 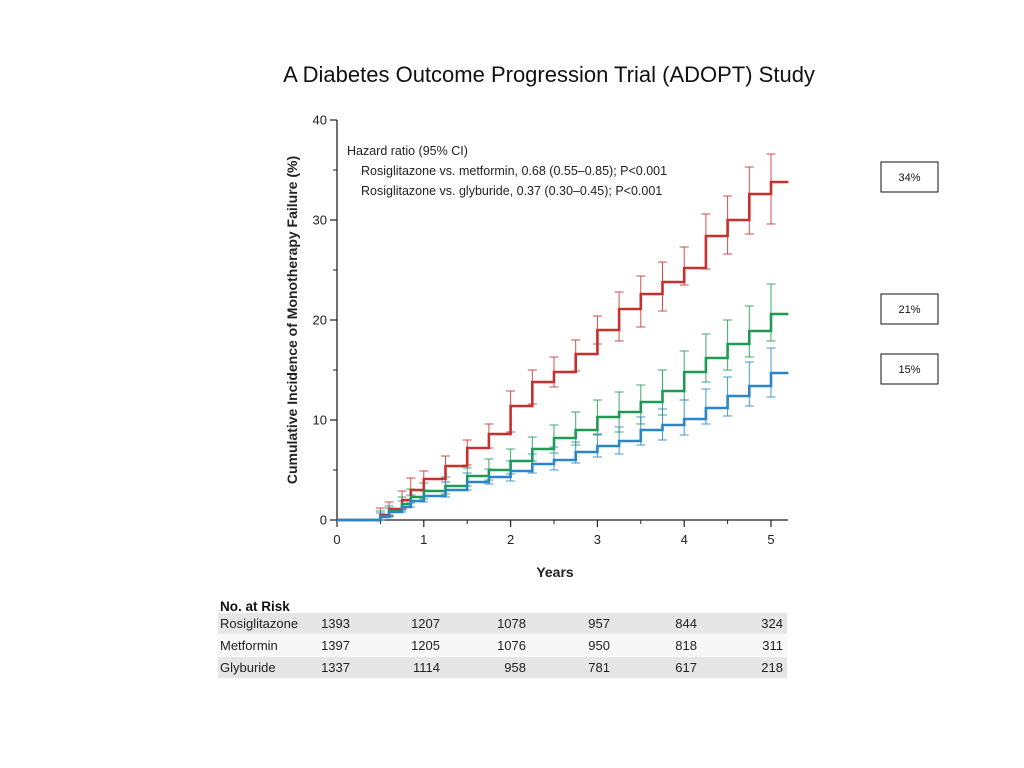 I want to click on end-label-rosiglitazone: 34%, so click(x=909, y=177).